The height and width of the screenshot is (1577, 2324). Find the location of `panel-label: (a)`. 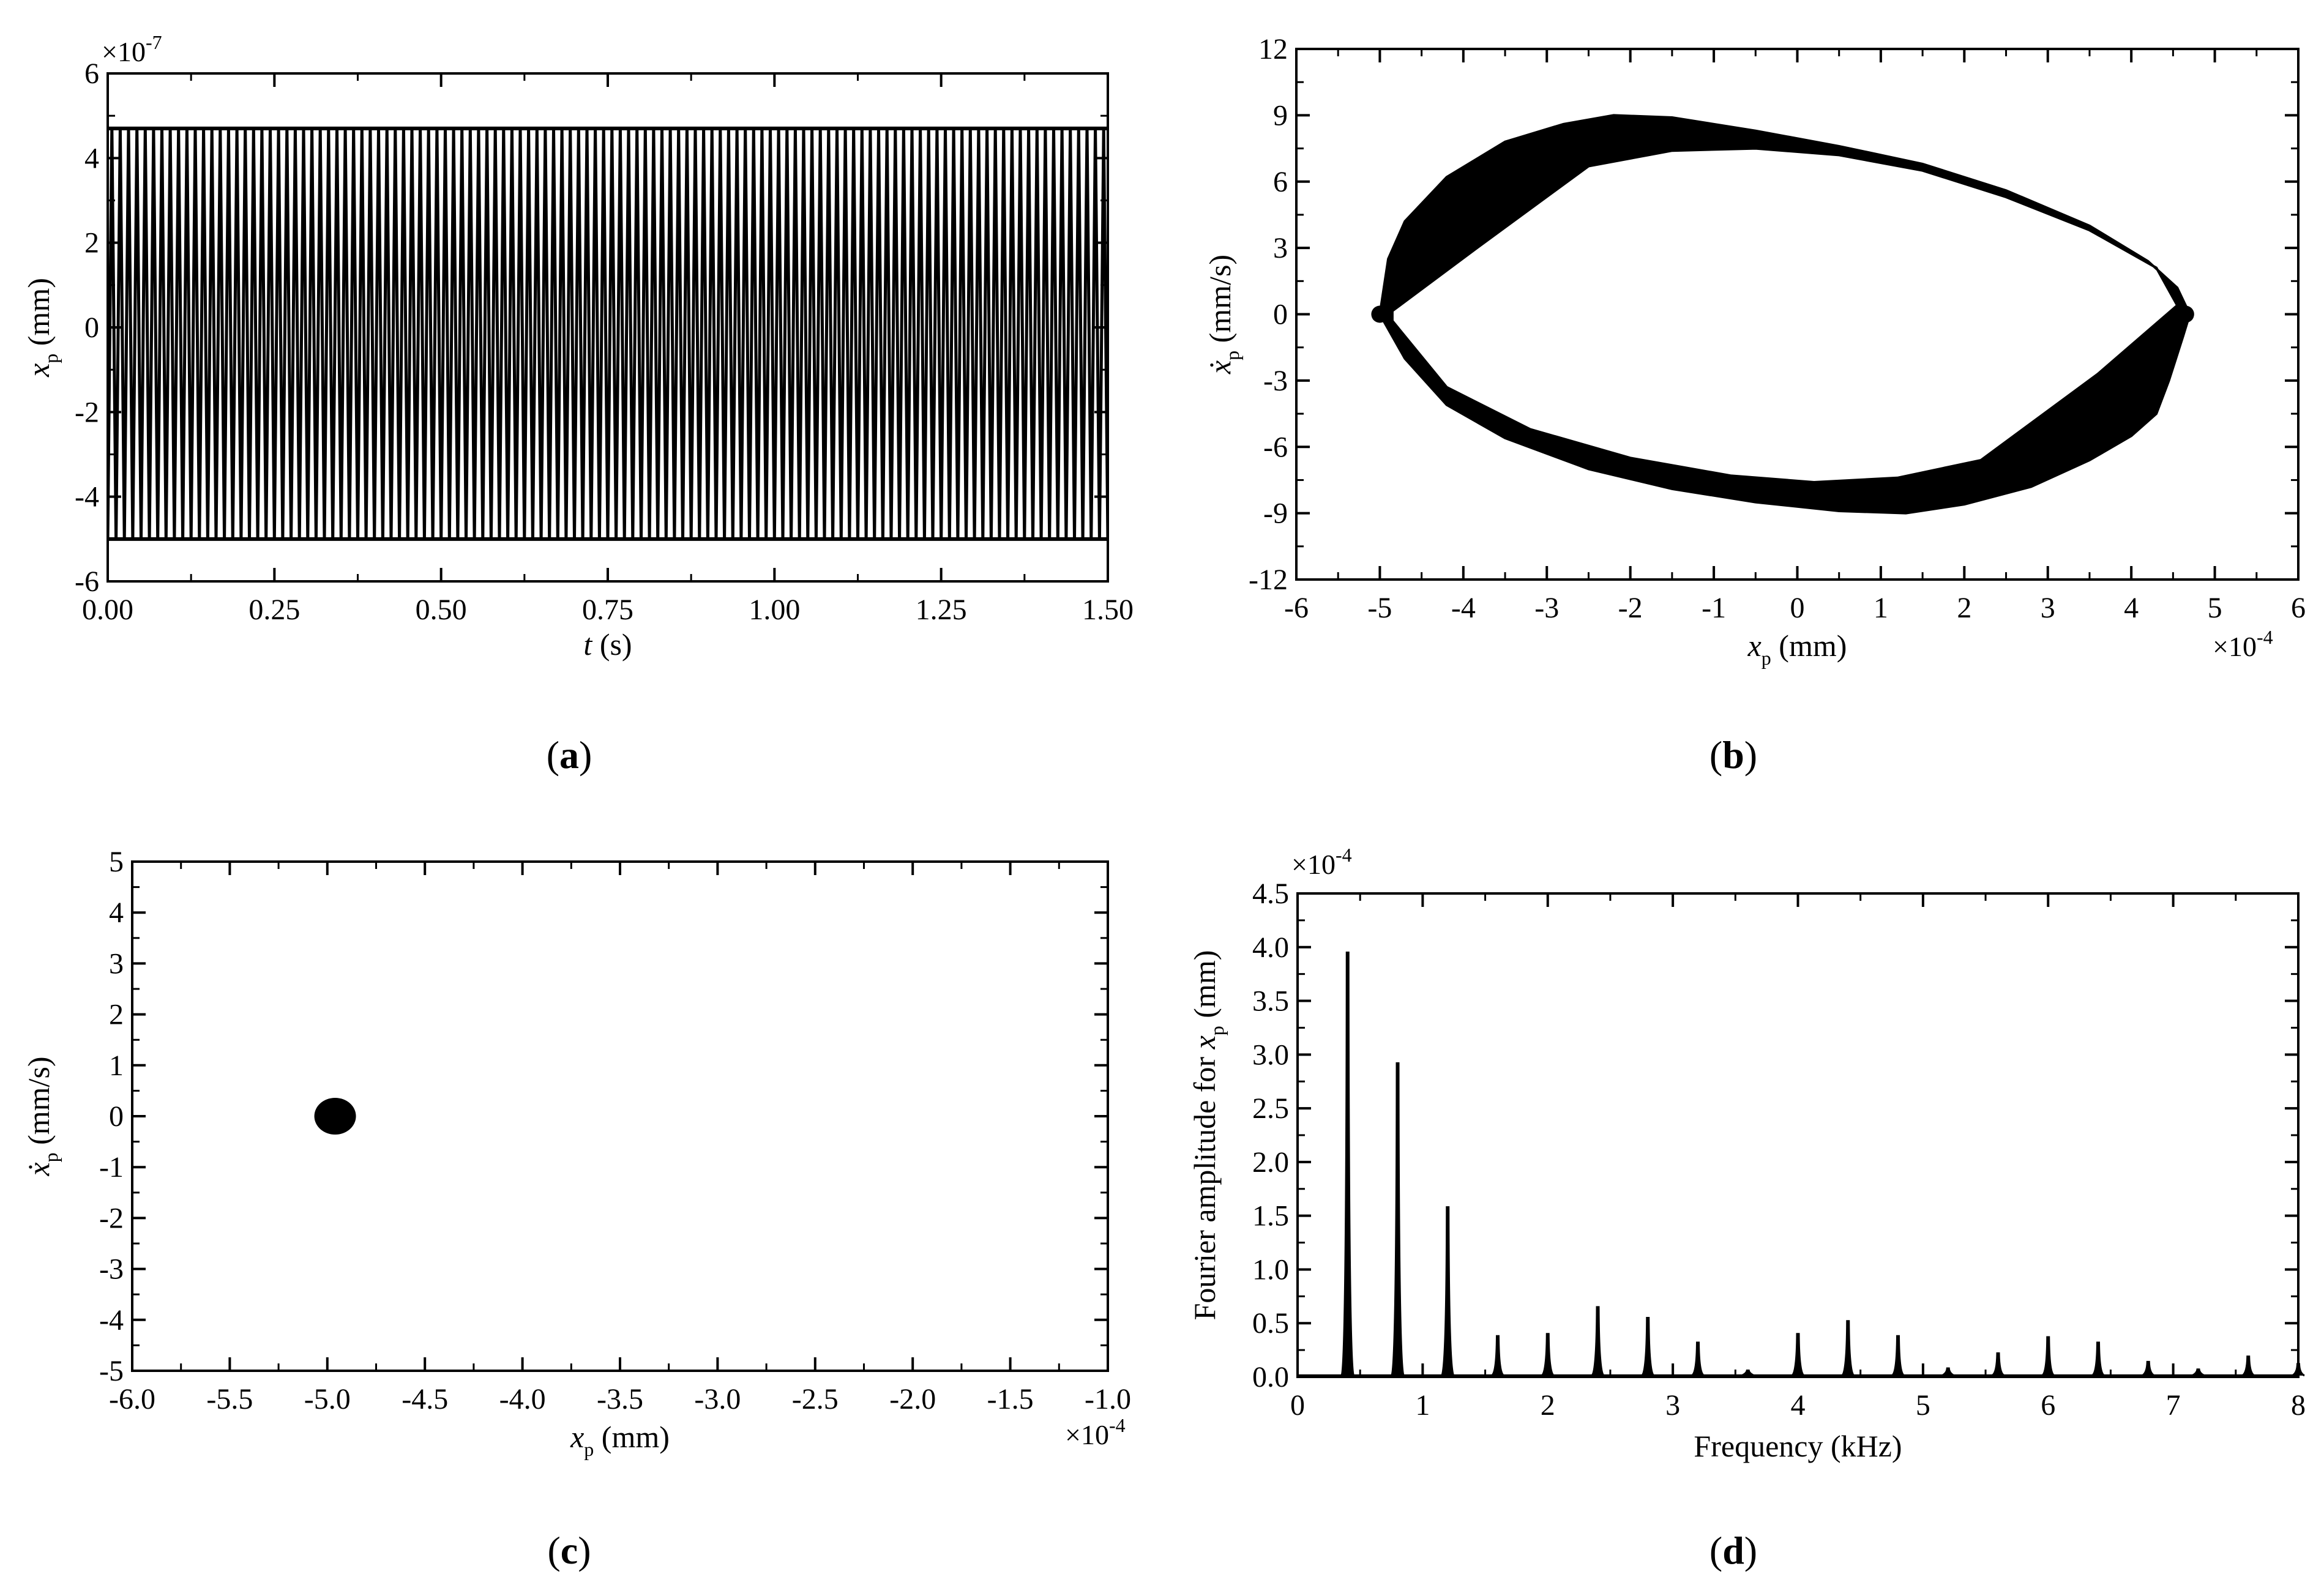

panel-label: (a) is located at coordinates (569, 755).